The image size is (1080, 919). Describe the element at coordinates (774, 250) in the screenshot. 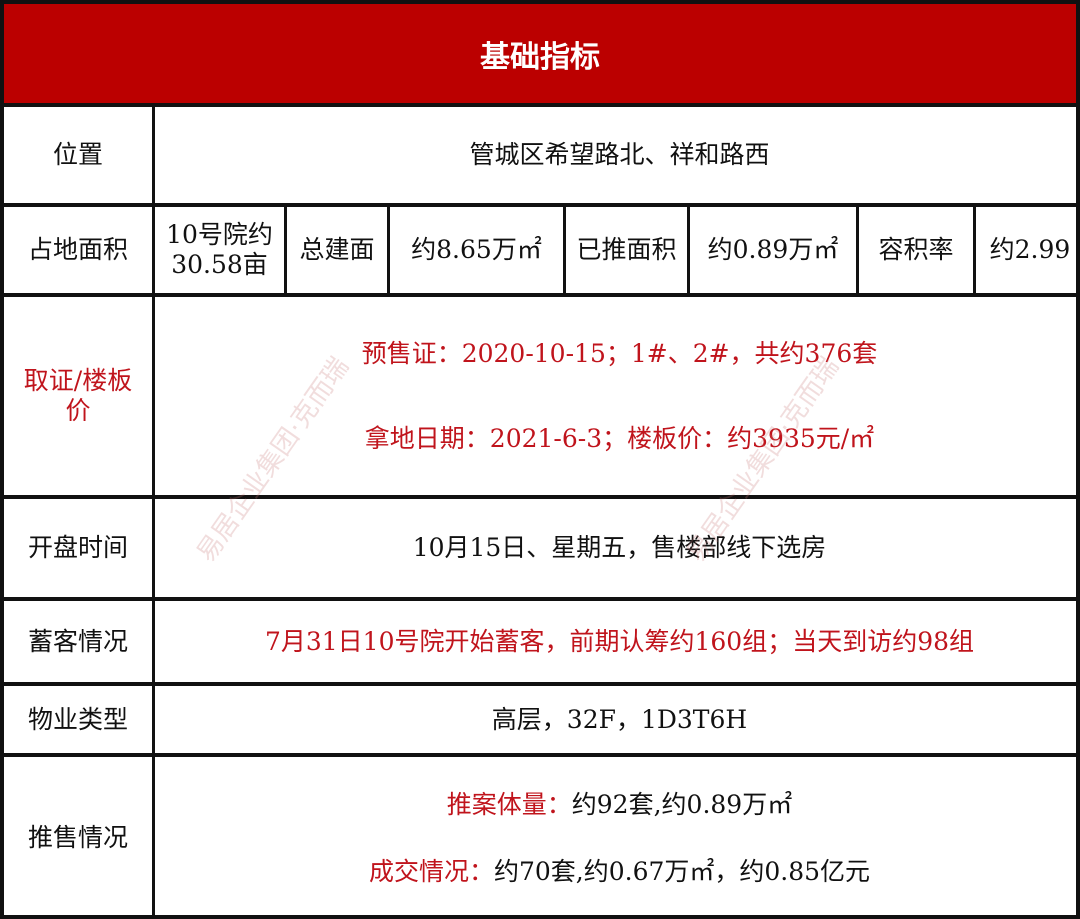

I see `value-pushed-area: 约0.89万㎡` at that location.